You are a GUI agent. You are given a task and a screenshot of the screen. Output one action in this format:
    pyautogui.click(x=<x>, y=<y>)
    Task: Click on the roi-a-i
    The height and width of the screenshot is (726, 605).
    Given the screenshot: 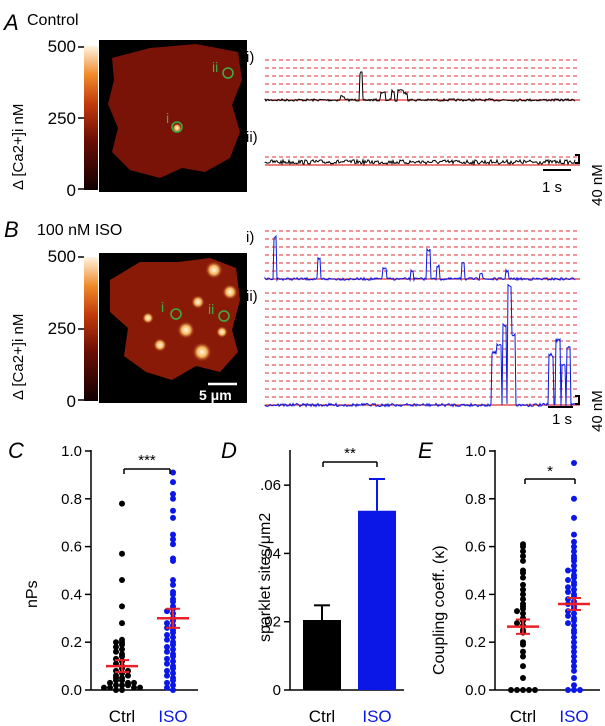 What is the action you would take?
    pyautogui.click(x=177, y=127)
    